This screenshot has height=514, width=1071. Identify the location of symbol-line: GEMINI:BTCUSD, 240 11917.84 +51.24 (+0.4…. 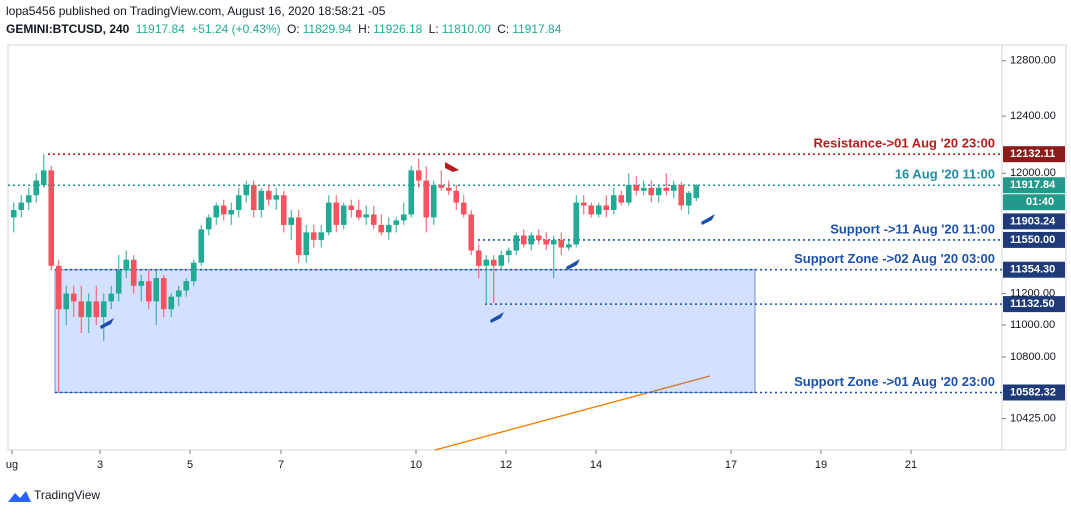
(285, 29).